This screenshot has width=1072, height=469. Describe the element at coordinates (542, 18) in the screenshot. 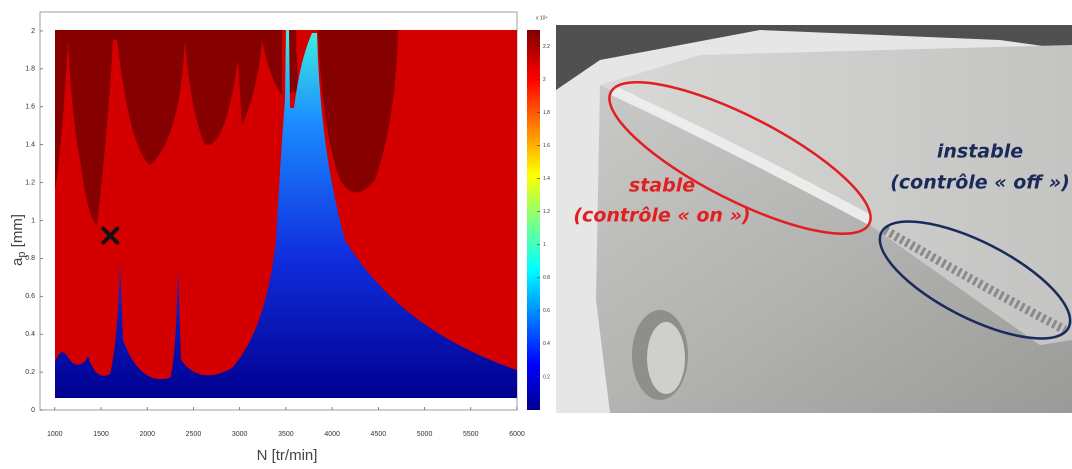

I see `colorbar-scale: x 10⁴` at that location.